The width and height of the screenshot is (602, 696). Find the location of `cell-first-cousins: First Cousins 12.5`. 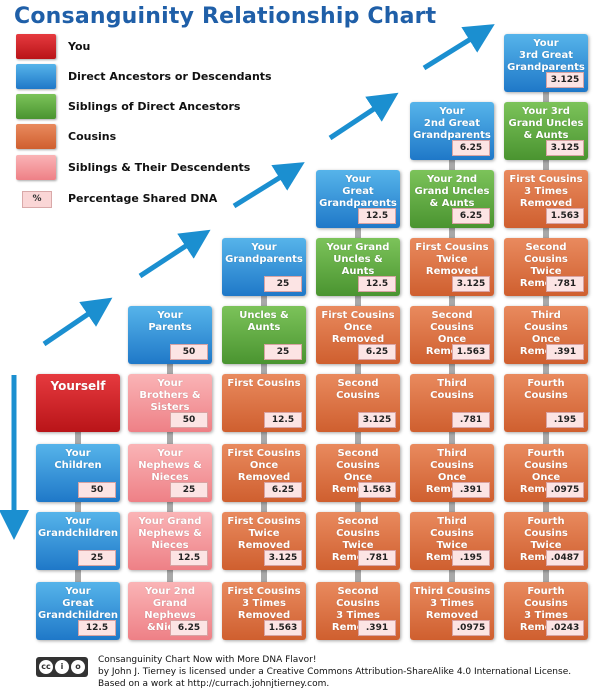

cell-first-cousins: First Cousins 12.5 is located at coordinates (264, 403).